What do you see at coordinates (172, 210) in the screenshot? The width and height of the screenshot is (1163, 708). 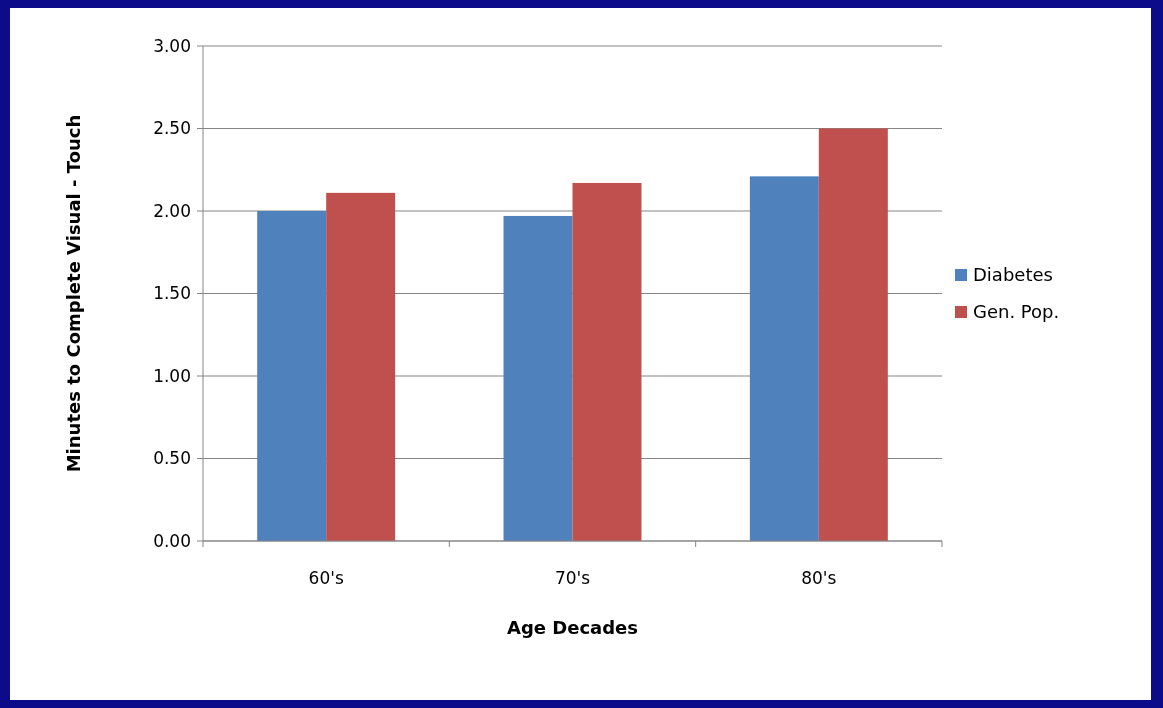 I see `y-tick-label: 2.00` at bounding box center [172, 210].